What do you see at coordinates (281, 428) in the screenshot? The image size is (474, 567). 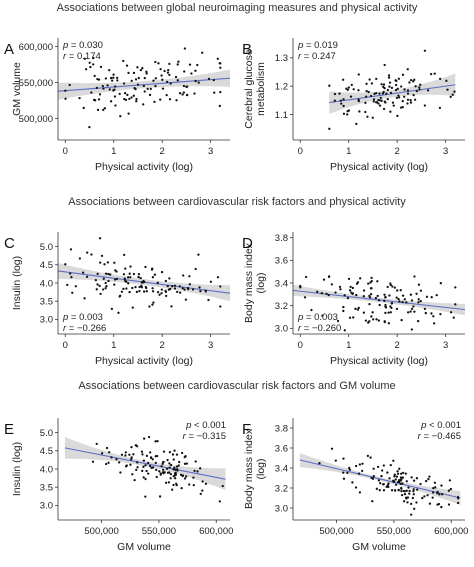 I see `y-tick-label: 3.8` at bounding box center [281, 428].